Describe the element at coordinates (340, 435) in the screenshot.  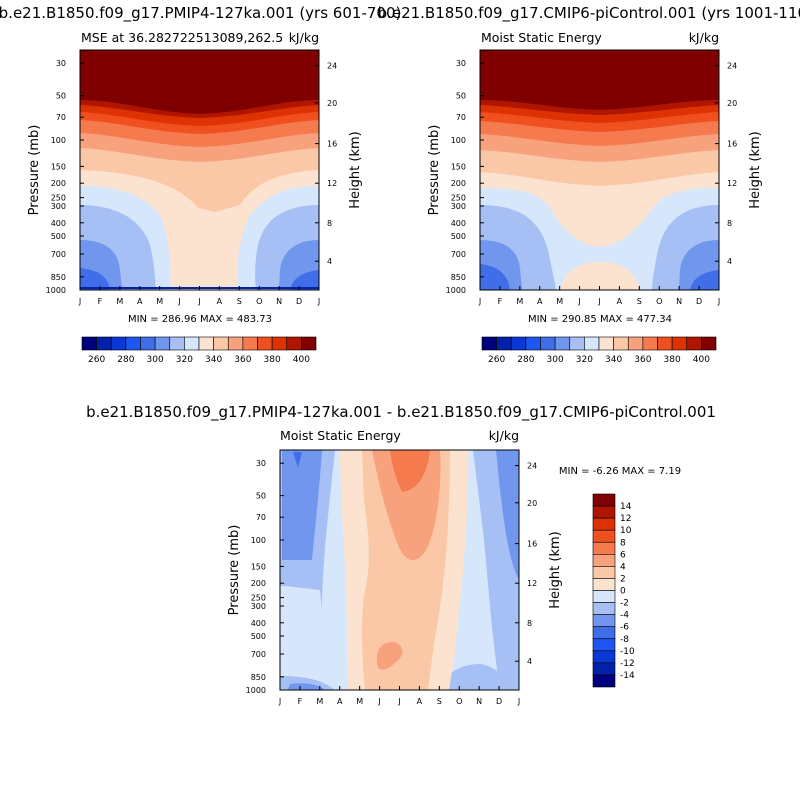
I see `panel-3-left-label: Moist Static Energy` at that location.